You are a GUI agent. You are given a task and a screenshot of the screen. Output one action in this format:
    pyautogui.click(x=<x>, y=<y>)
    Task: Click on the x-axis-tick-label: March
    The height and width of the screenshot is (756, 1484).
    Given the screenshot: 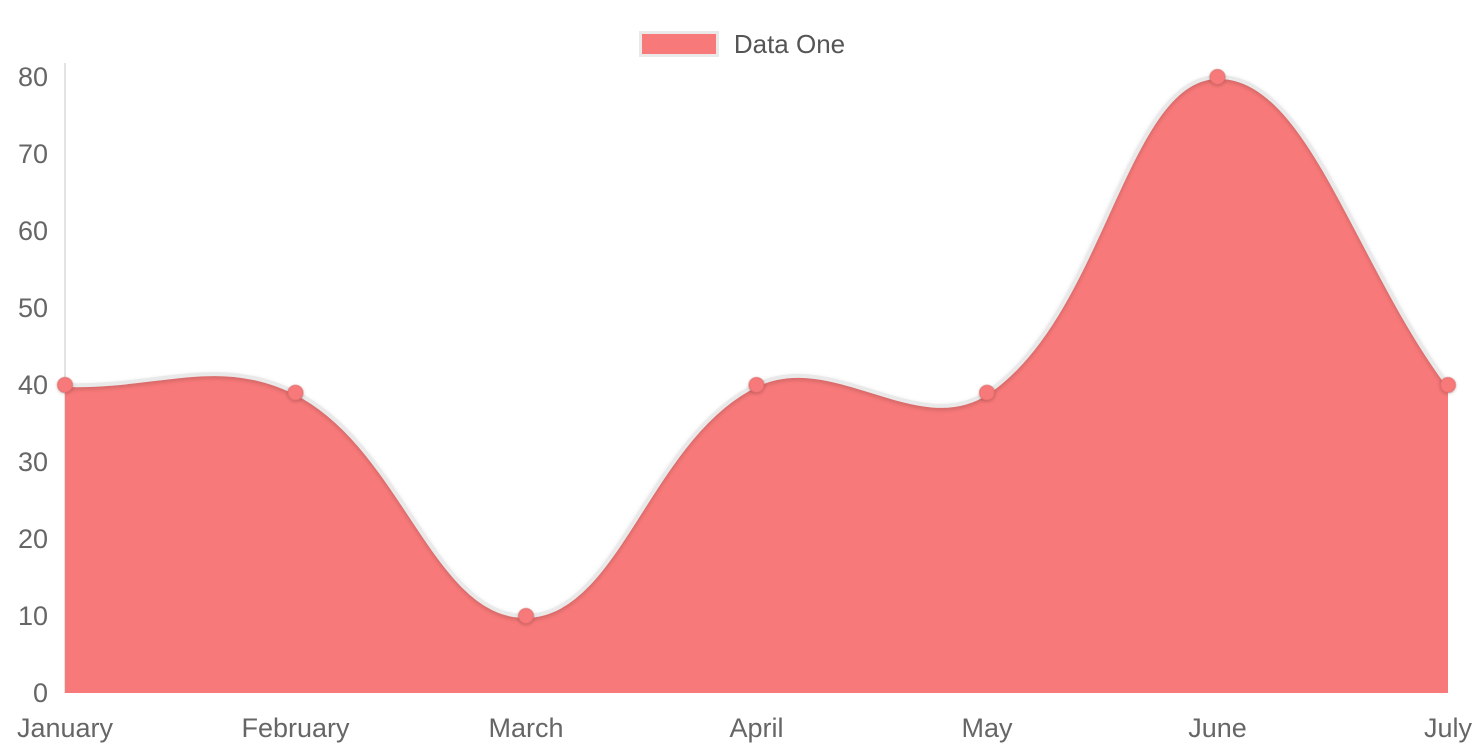 What is the action you would take?
    pyautogui.click(x=526, y=728)
    